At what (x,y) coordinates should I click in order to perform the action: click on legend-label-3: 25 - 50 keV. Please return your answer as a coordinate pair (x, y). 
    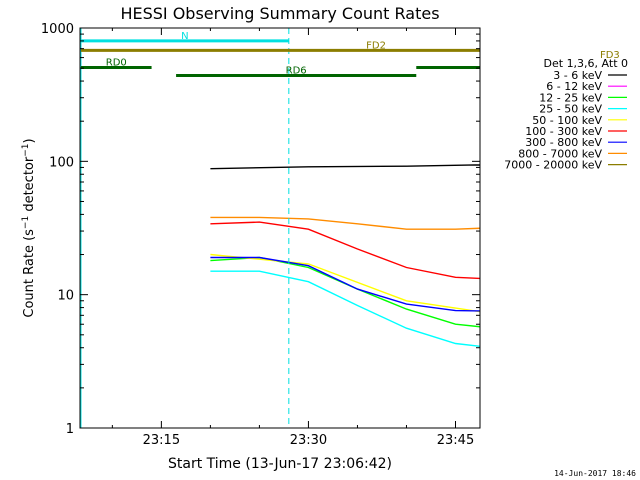
    Looking at the image, I should click on (570, 109).